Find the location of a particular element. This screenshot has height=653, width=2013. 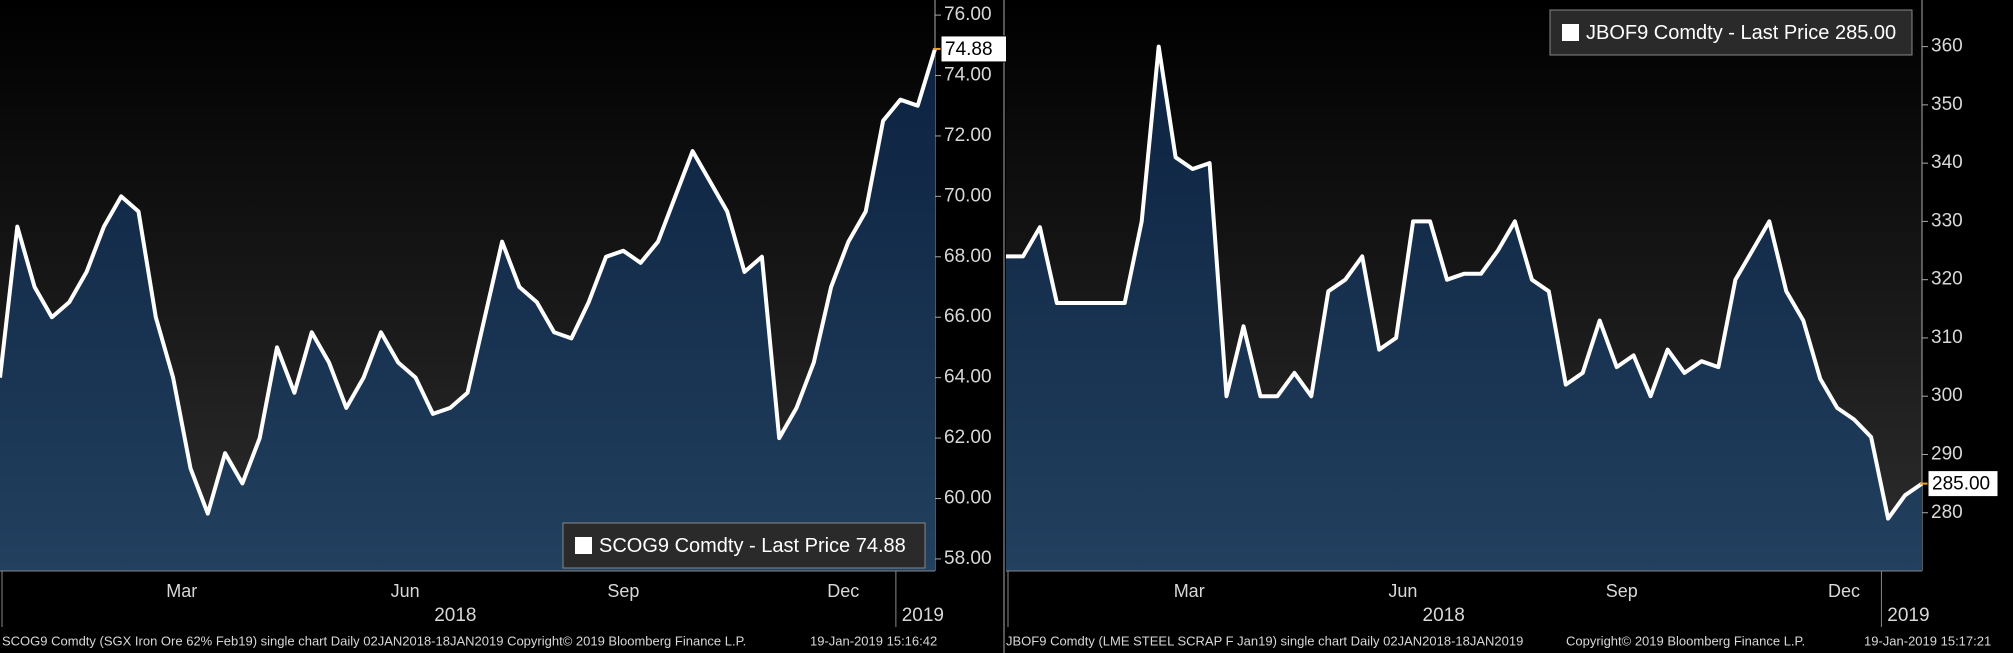

y-tick-label: 58.00 is located at coordinates (968, 558).